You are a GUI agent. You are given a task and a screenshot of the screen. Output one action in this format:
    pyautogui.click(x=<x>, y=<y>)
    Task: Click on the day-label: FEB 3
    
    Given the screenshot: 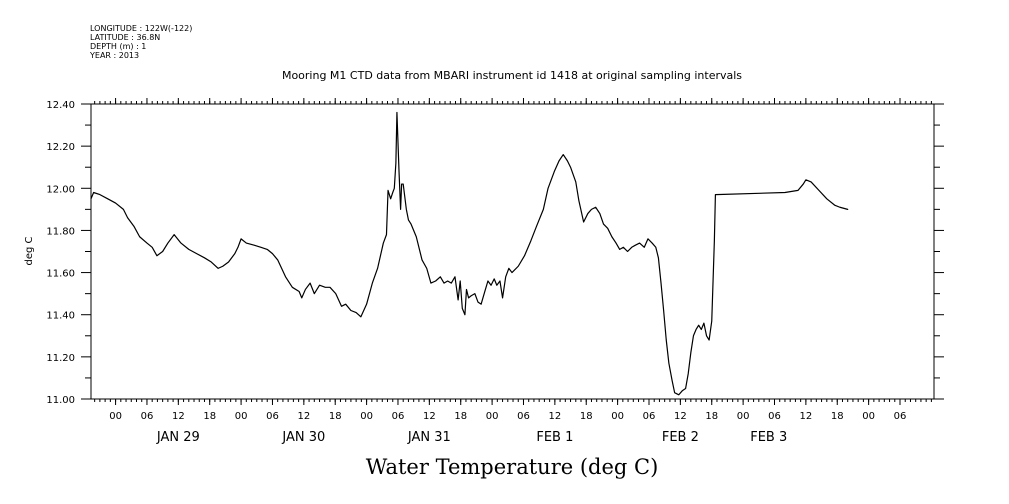 What is the action you would take?
    pyautogui.click(x=768, y=437)
    